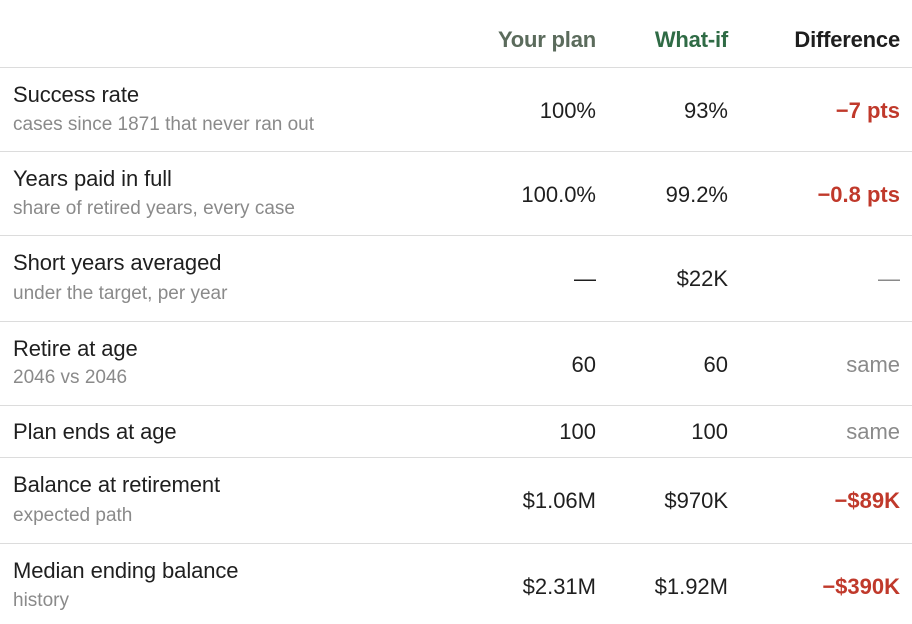 The image size is (912, 624). What do you see at coordinates (702, 278) in the screenshot?
I see `whatif-value: $22K` at bounding box center [702, 278].